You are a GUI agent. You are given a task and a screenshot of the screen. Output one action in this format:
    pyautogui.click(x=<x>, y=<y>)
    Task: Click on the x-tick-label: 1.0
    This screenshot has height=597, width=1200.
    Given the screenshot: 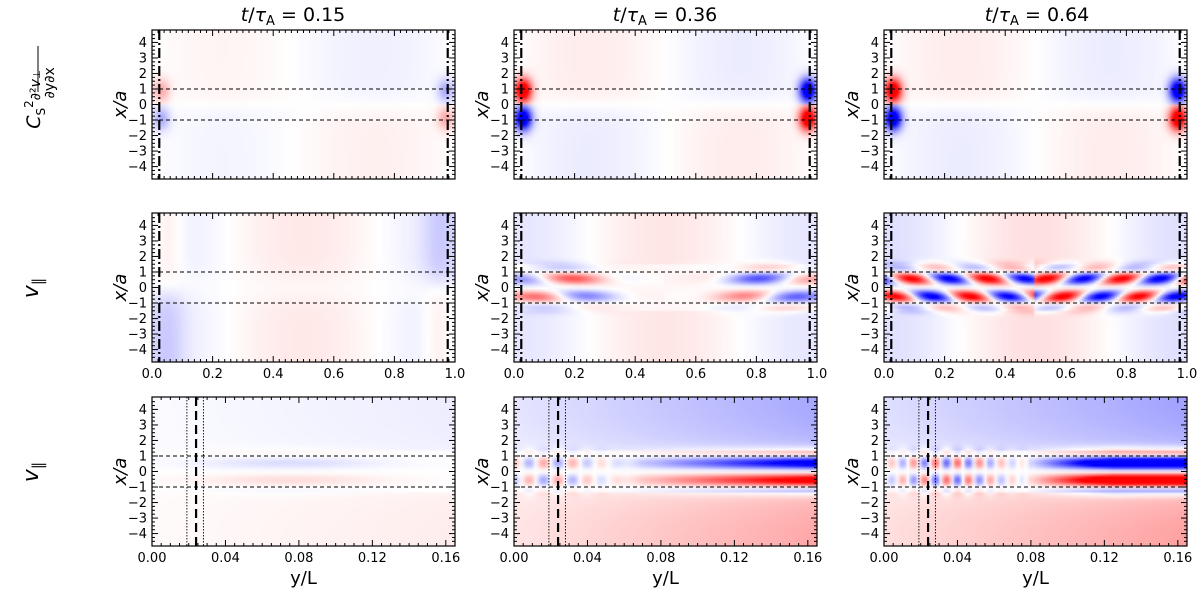 What is the action you would take?
    pyautogui.click(x=1187, y=374)
    